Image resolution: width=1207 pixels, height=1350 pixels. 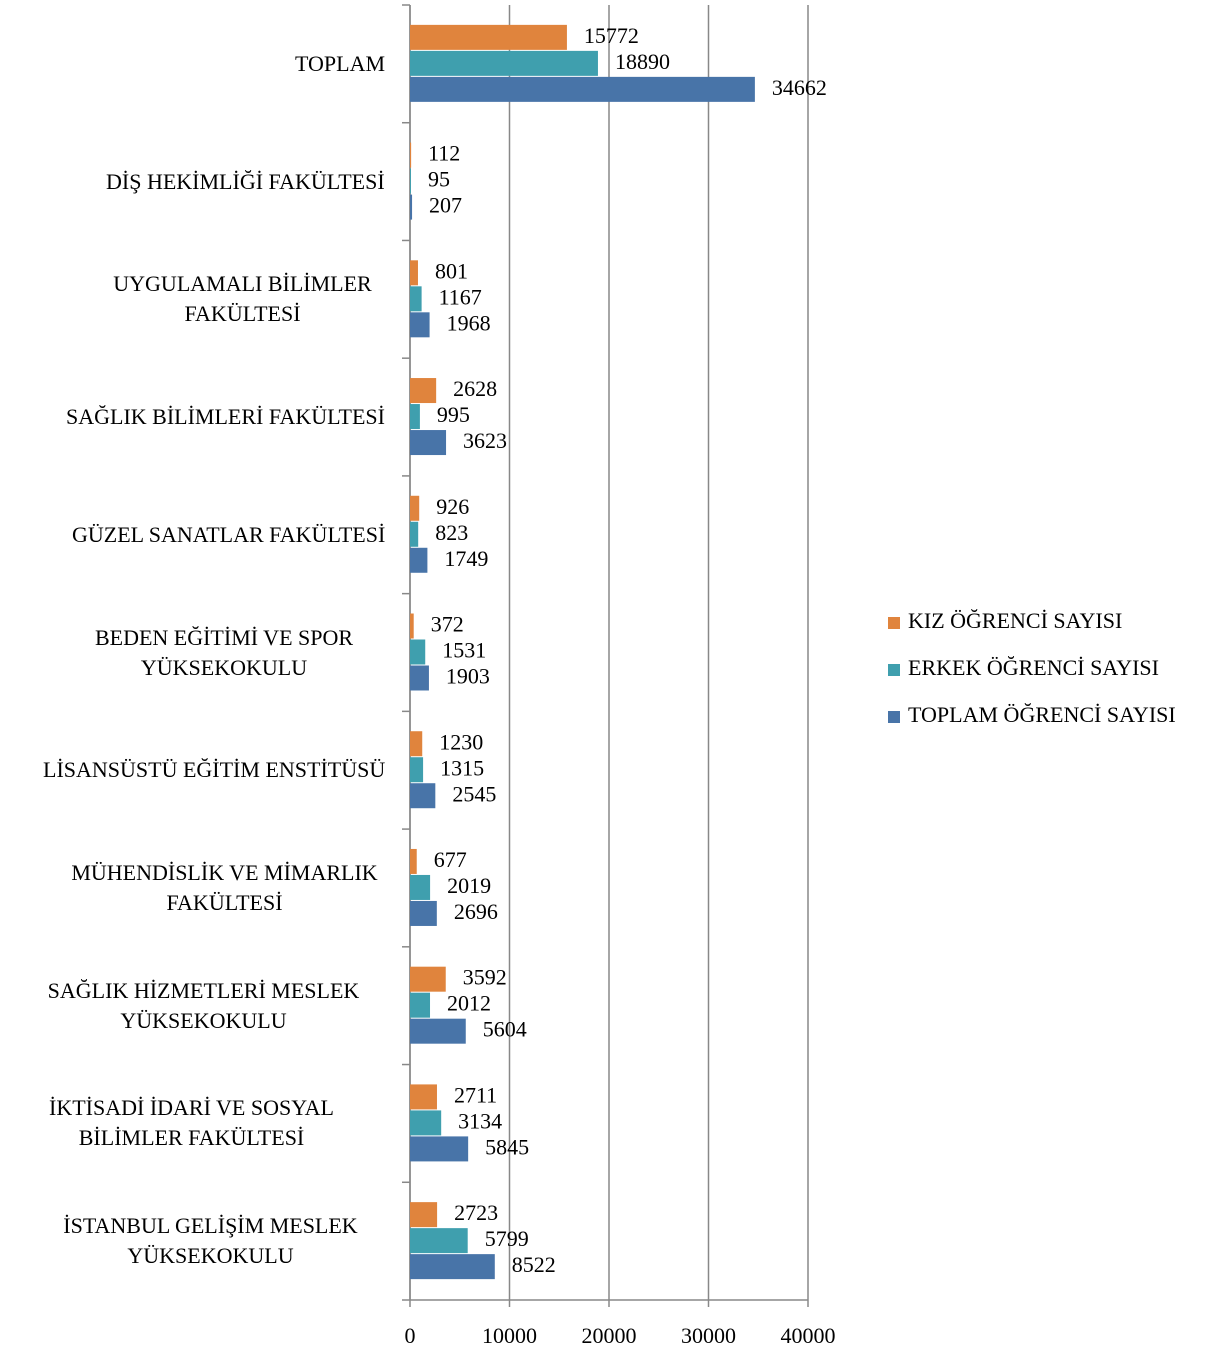 I want to click on x-tick-label: 0, so click(x=410, y=1335).